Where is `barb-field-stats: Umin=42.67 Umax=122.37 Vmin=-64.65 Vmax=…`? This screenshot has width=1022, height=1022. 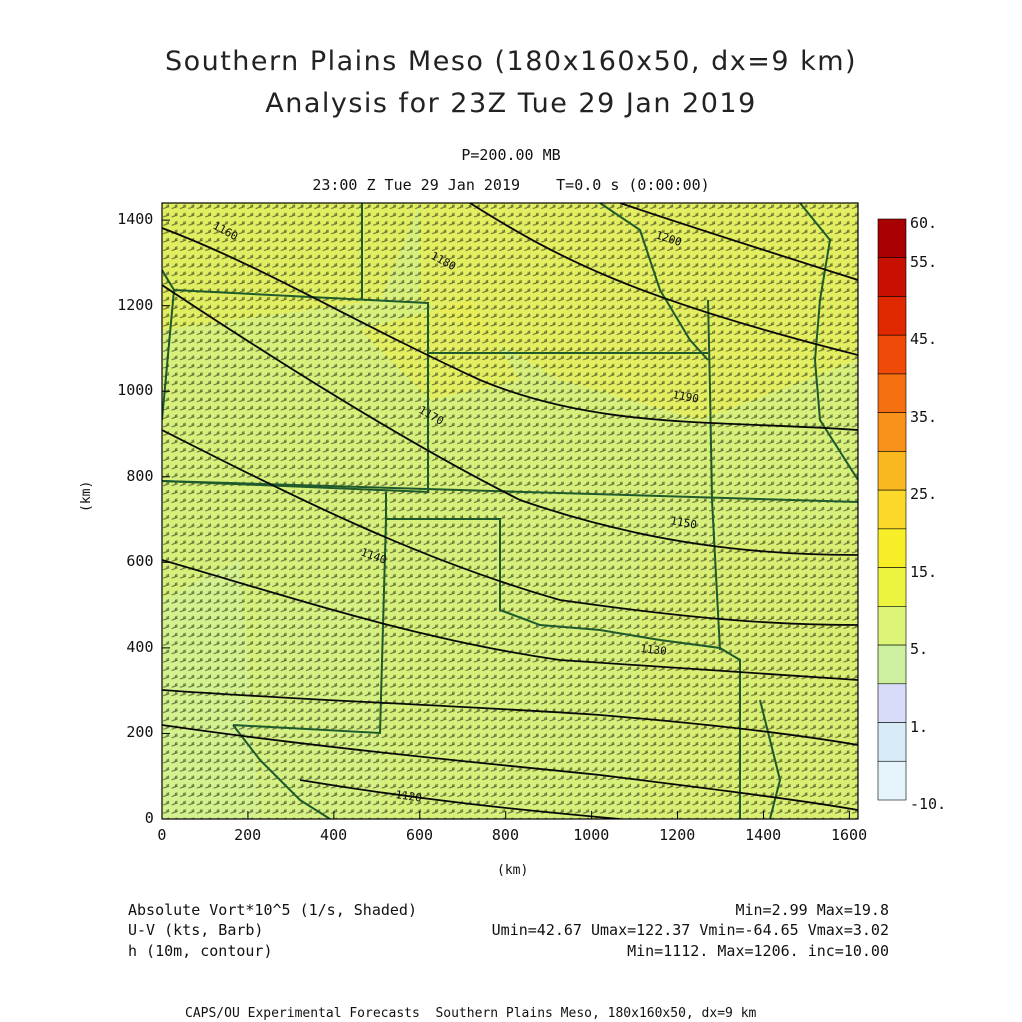
barb-field-stats: Umin=42.67 Umax=122.37 Vmin=-64.65 Vmax=… is located at coordinates (690, 930).